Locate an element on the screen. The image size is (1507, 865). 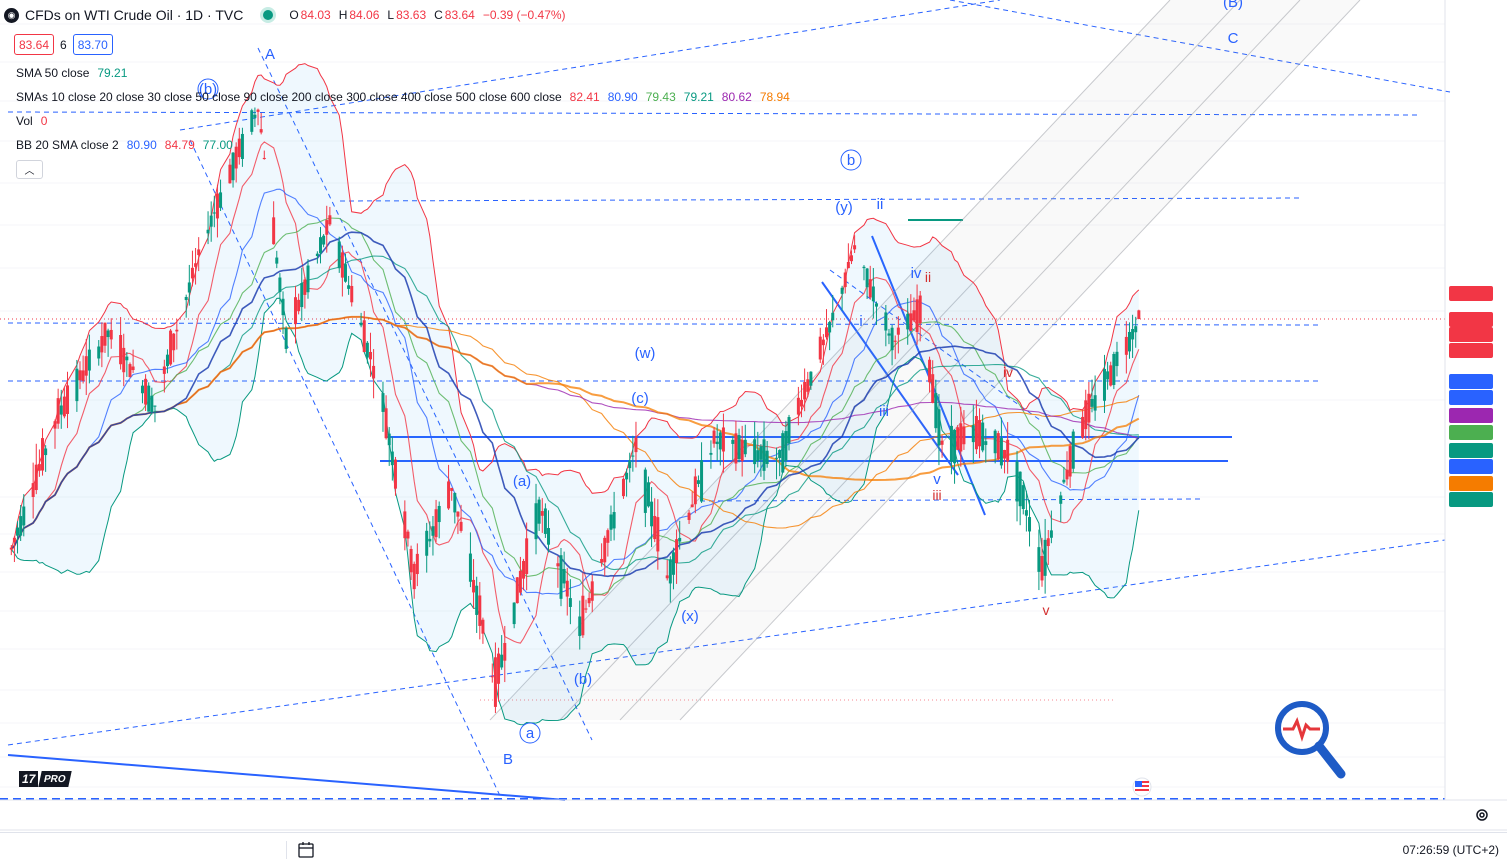
bottom-toolbar: 07:26:59 (UTC+2) is located at coordinates (753, 848).